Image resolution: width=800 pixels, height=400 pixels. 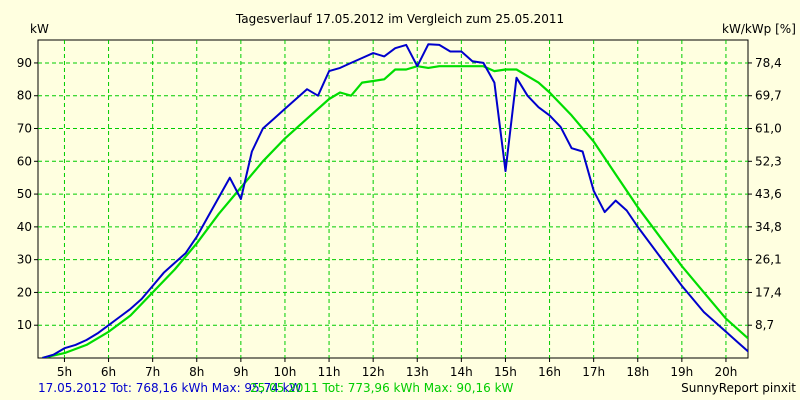 What do you see at coordinates (768, 227) in the screenshot?
I see `y-right-tick-label: 34,8` at bounding box center [768, 227].